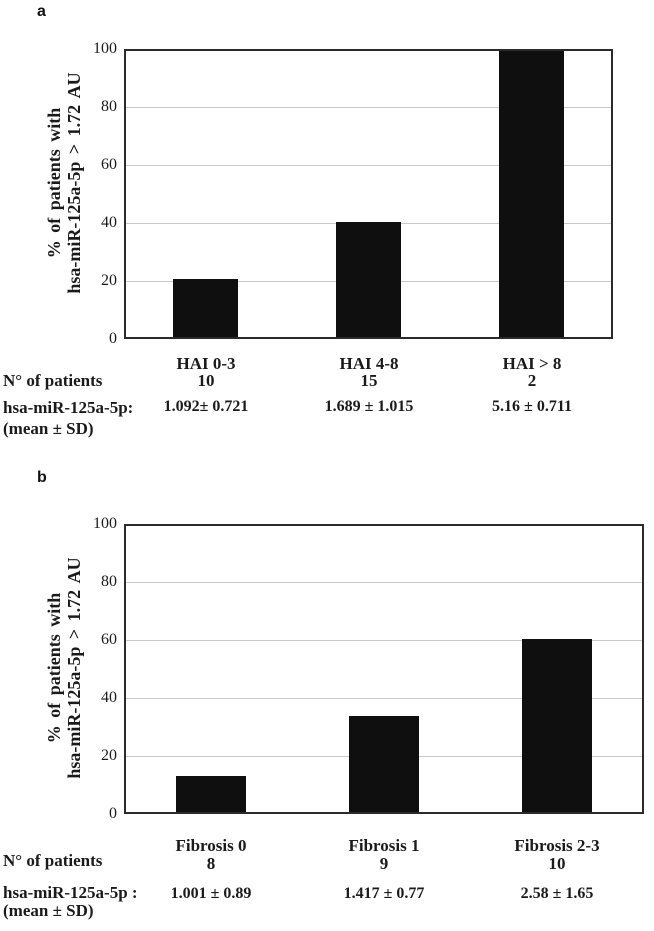 This screenshot has height=931, width=654. What do you see at coordinates (41, 11) in the screenshot?
I see `panel-a-letter: a` at bounding box center [41, 11].